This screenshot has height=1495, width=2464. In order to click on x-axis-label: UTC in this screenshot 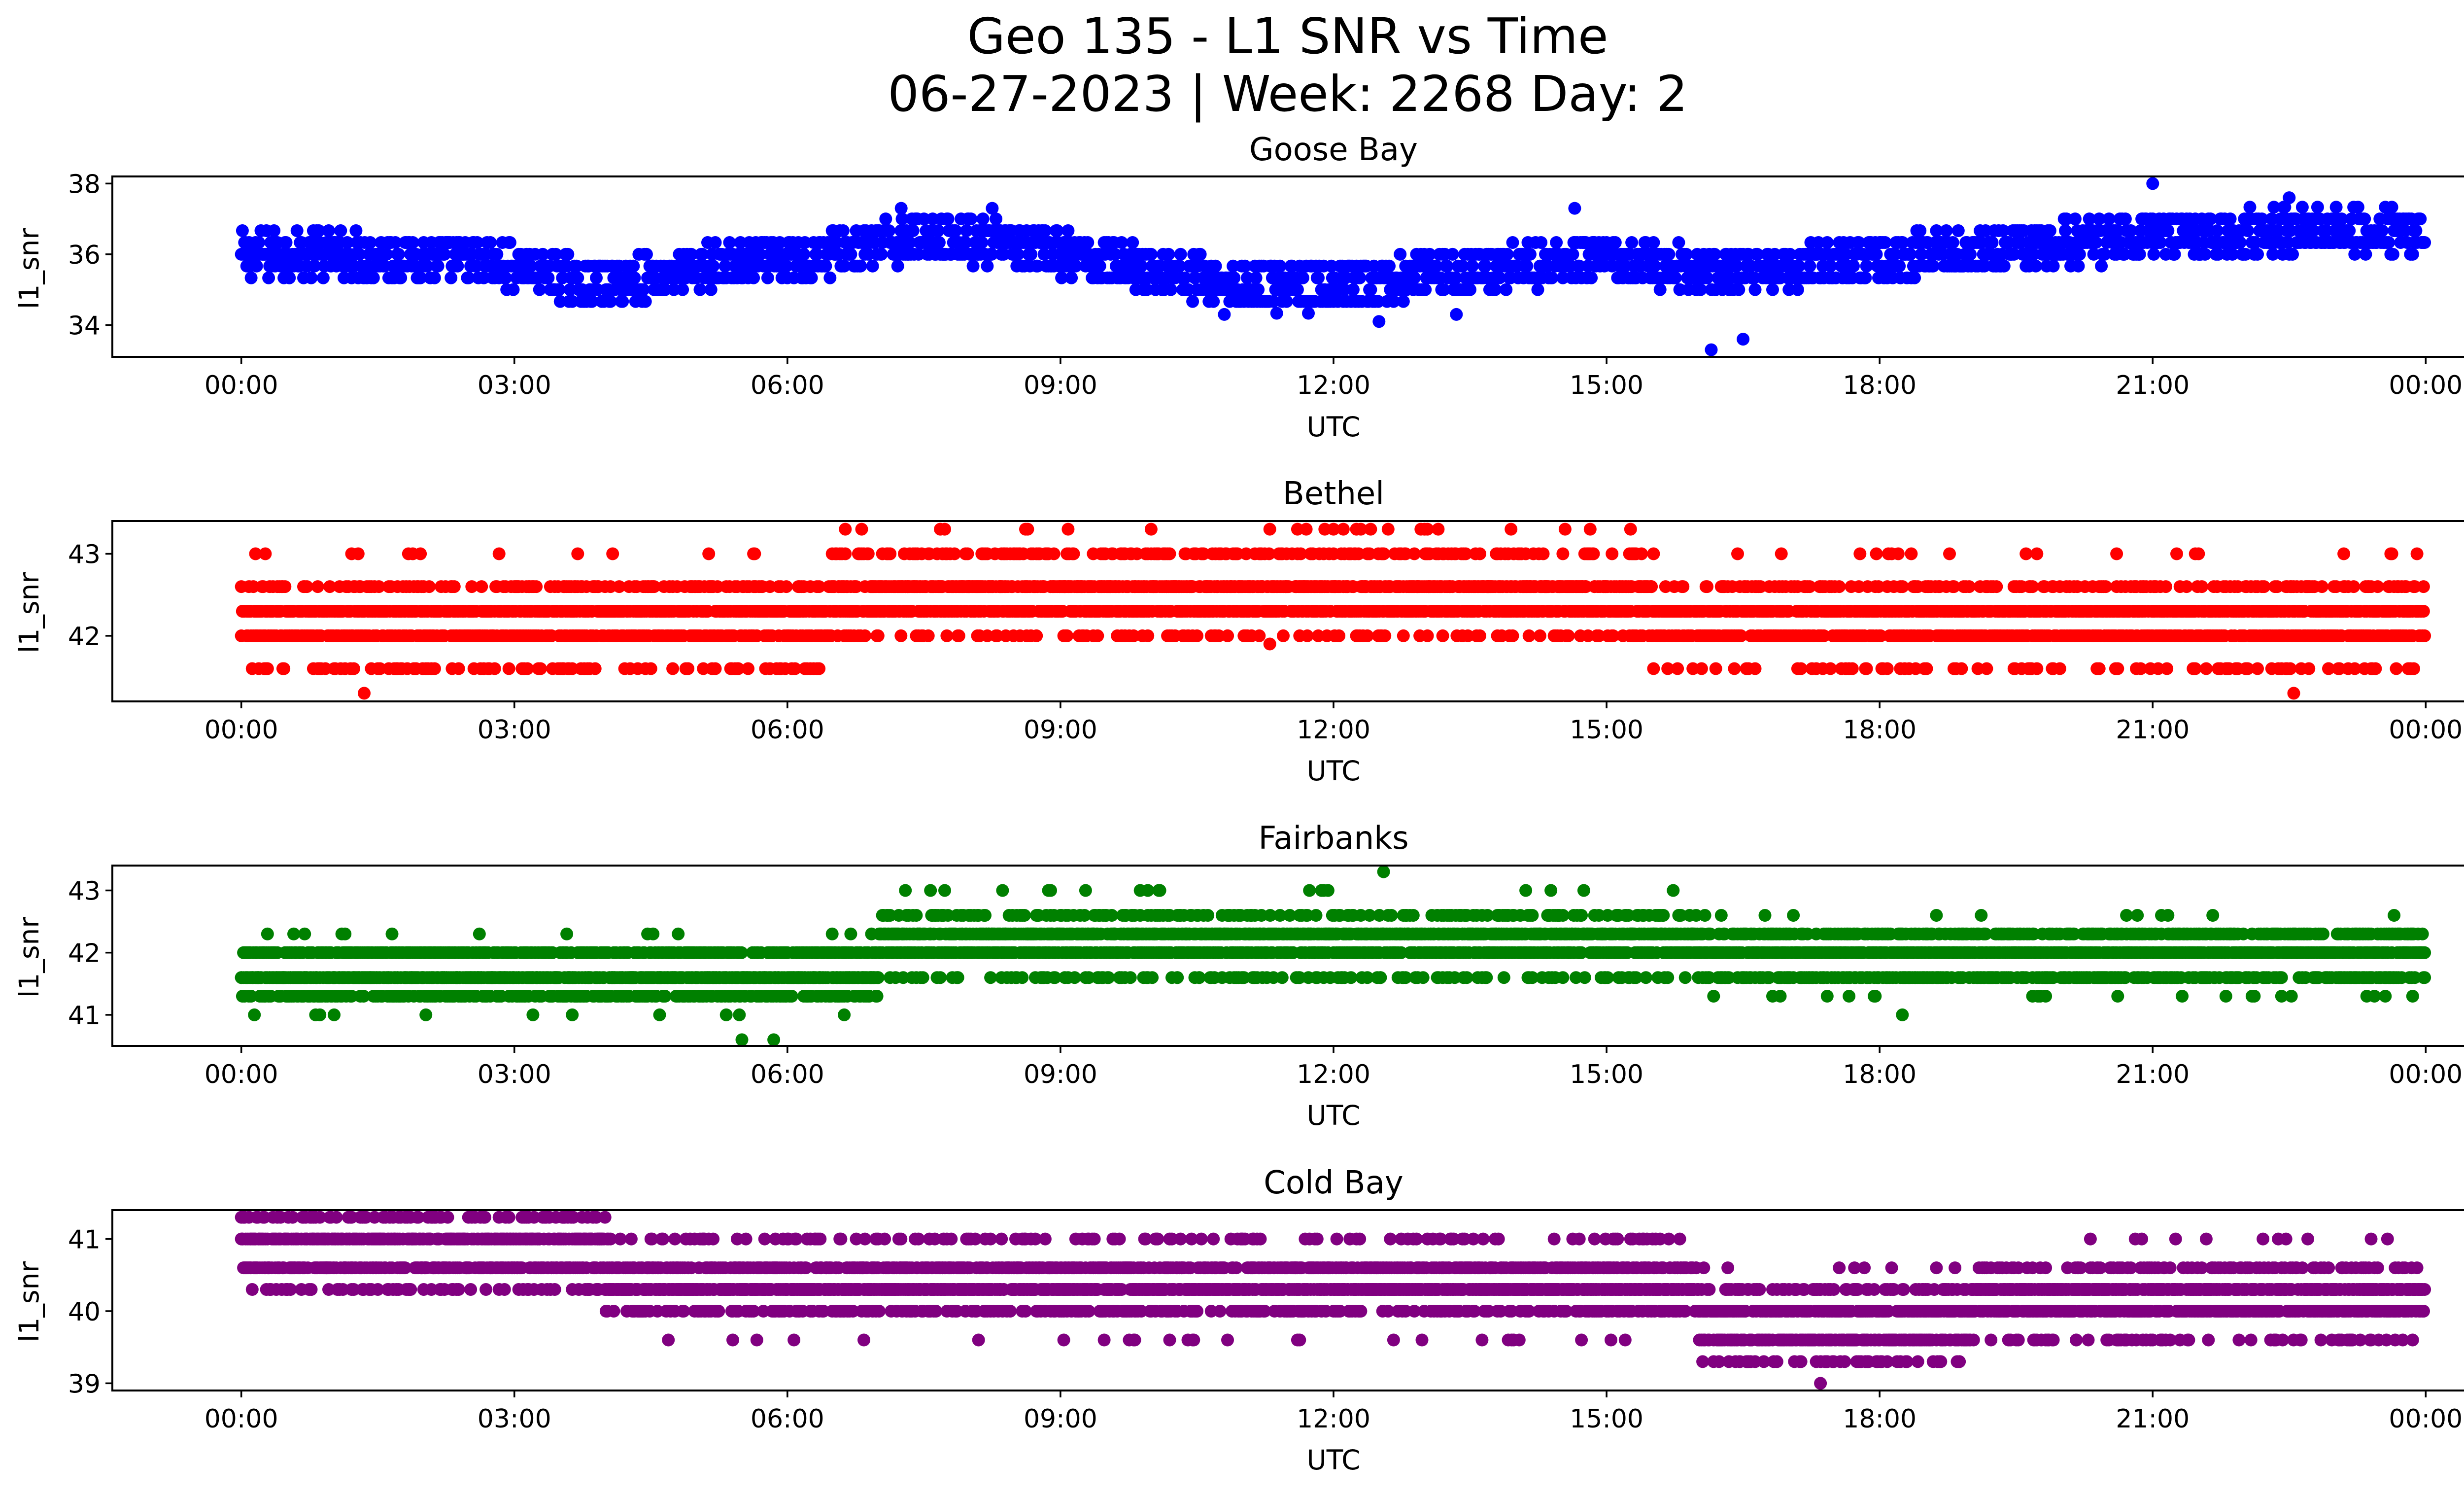, I will do `click(1333, 427)`.